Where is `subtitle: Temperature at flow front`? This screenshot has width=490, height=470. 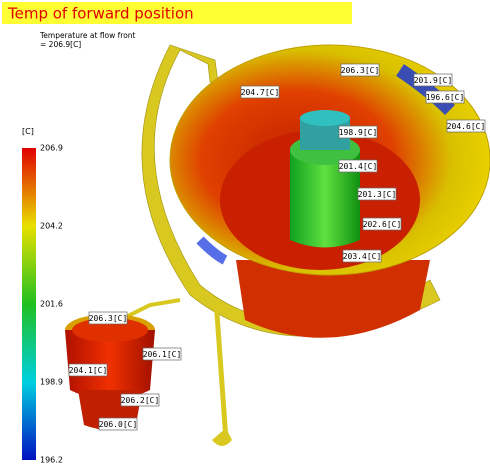 subtitle: Temperature at flow front is located at coordinates (87, 35).